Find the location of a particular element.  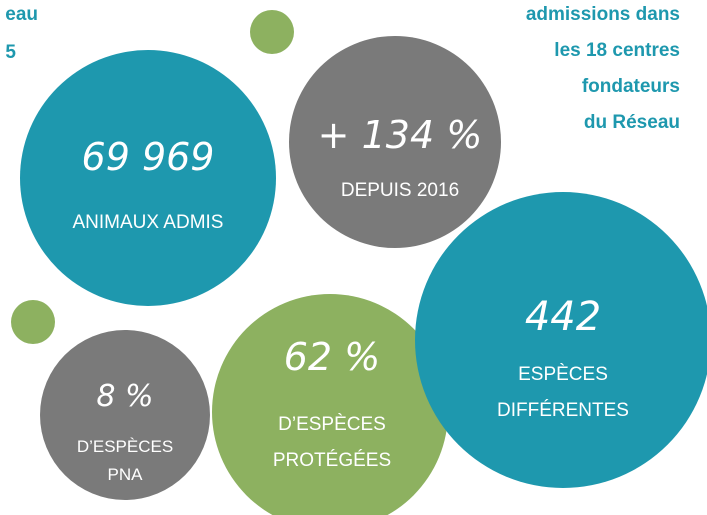

stat-value: 442 is located at coordinates (563, 317).